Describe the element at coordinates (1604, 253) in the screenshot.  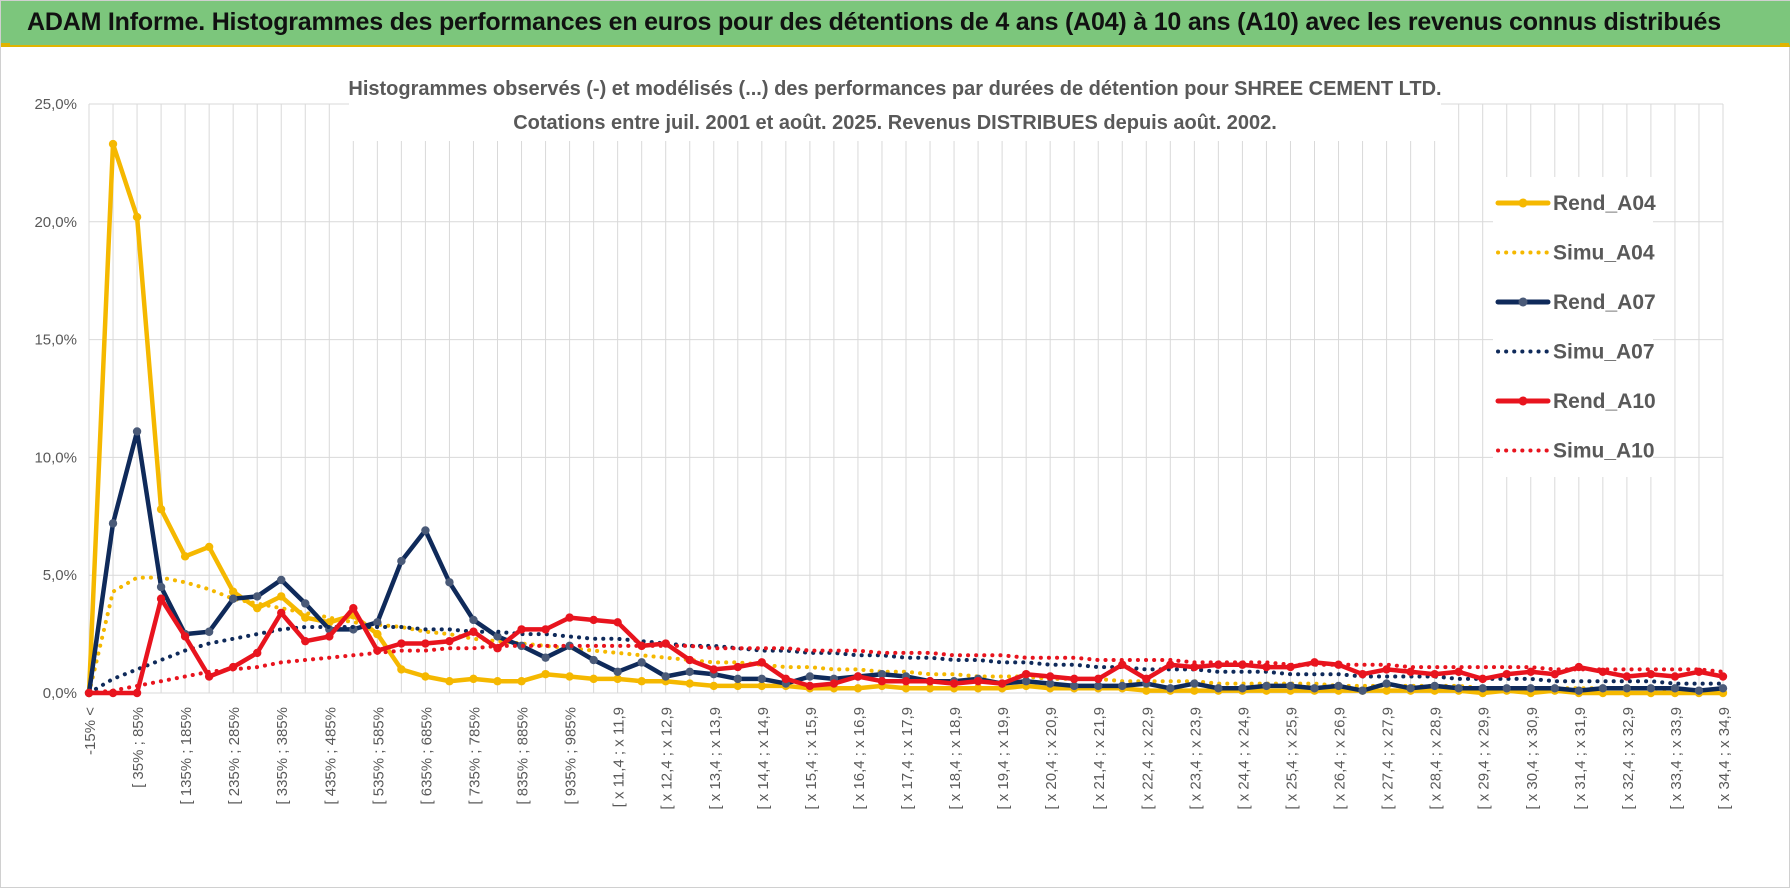
I see `legend-label: Simu_A04` at that location.